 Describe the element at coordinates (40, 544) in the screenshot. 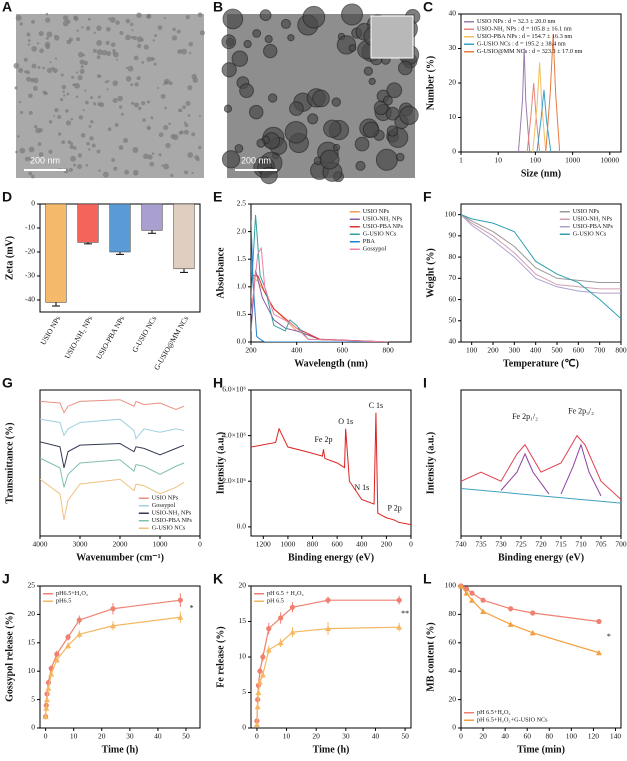

I see `x-tick-label: 4000` at that location.